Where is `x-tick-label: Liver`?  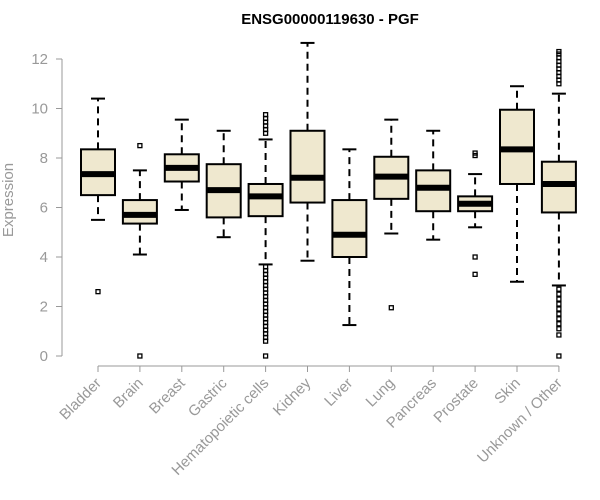 x-tick-label: Liver is located at coordinates (338, 392).